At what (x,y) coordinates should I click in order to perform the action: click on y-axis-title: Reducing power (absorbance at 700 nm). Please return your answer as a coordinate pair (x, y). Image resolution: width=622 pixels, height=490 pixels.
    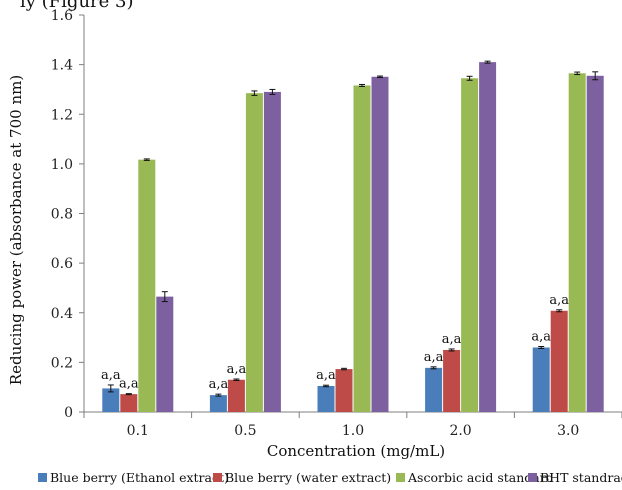
    Looking at the image, I should click on (16, 230).